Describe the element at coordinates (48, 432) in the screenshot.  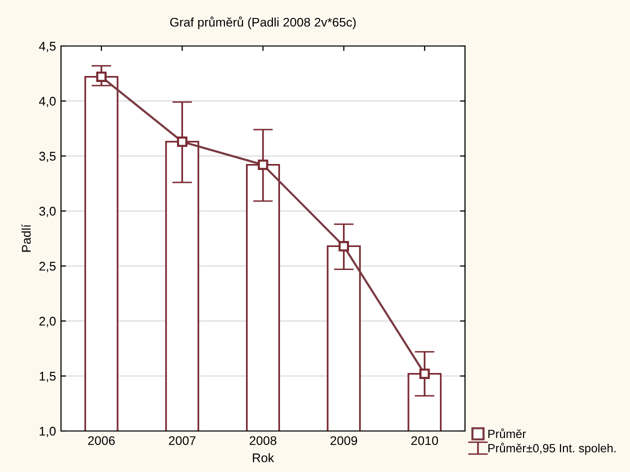
I see `y-tick-label: 1,0` at that location.